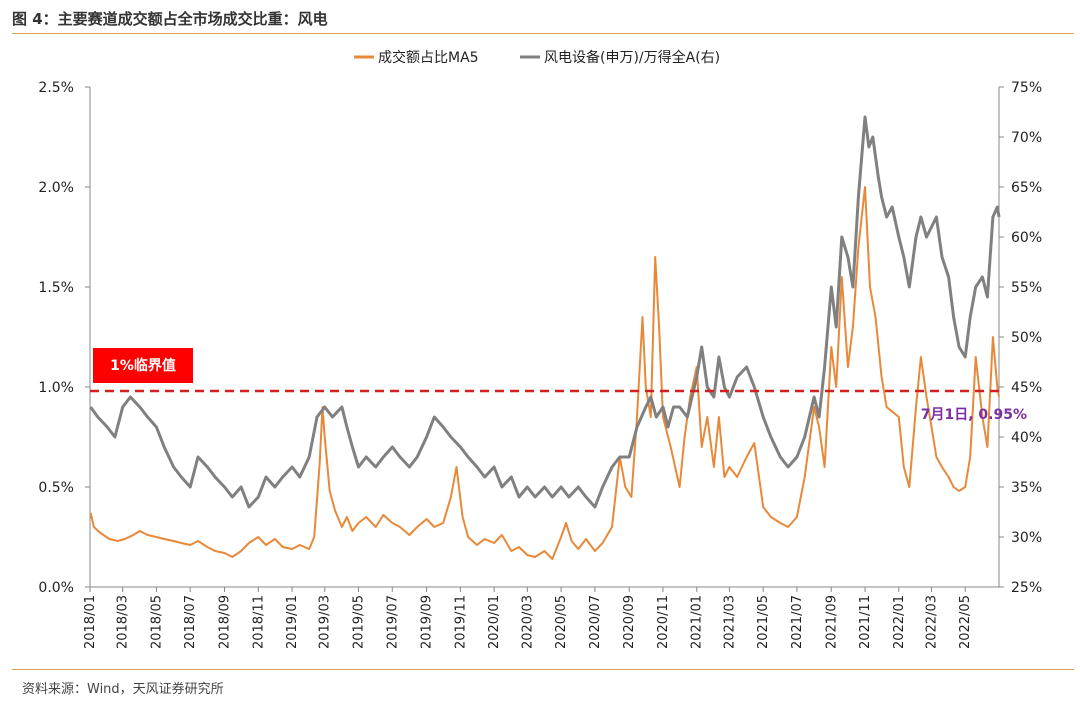 The image size is (1080, 702). What do you see at coordinates (460, 622) in the screenshot?
I see `x-tick-label: 2019/11` at bounding box center [460, 622].